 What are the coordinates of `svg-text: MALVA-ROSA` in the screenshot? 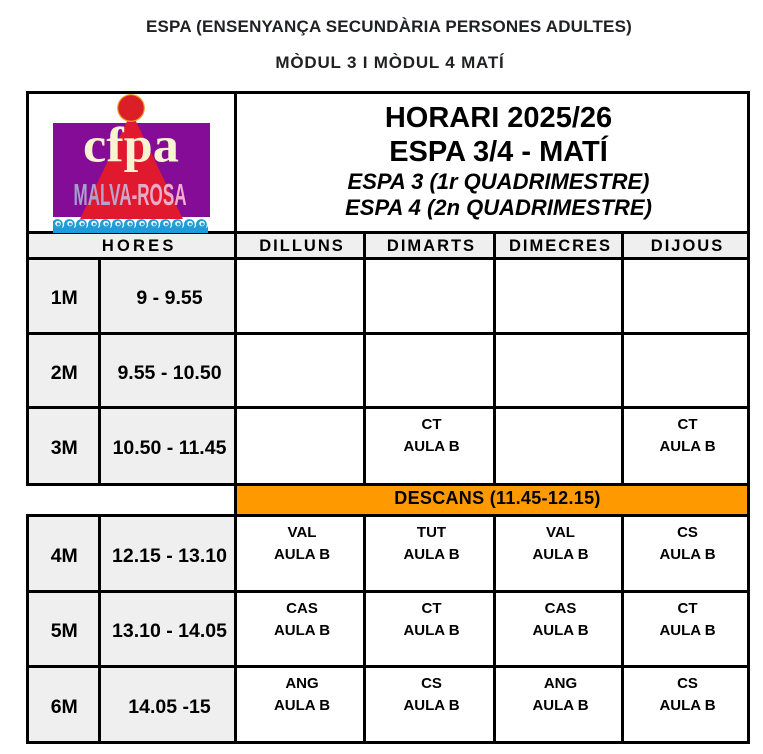 It's located at (130, 194).